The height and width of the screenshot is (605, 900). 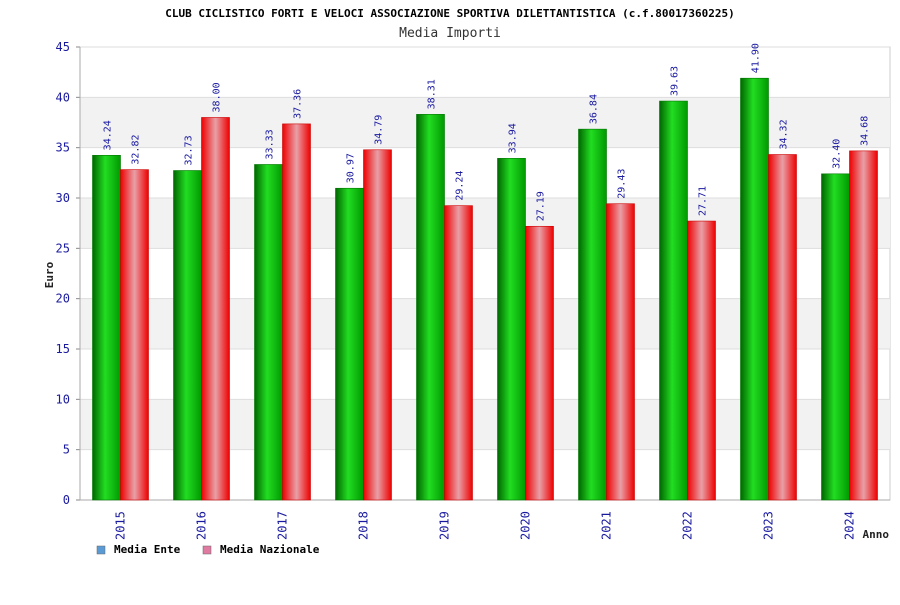 I want to click on value-label: 34.24, so click(x=108, y=135).